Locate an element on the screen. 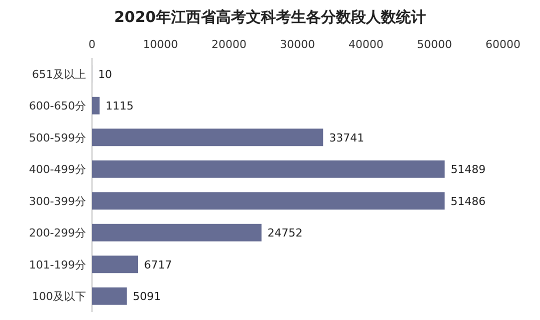  chart-title: 2020年江西省高考文科考生各分数段人数统计 is located at coordinates (270, 17).